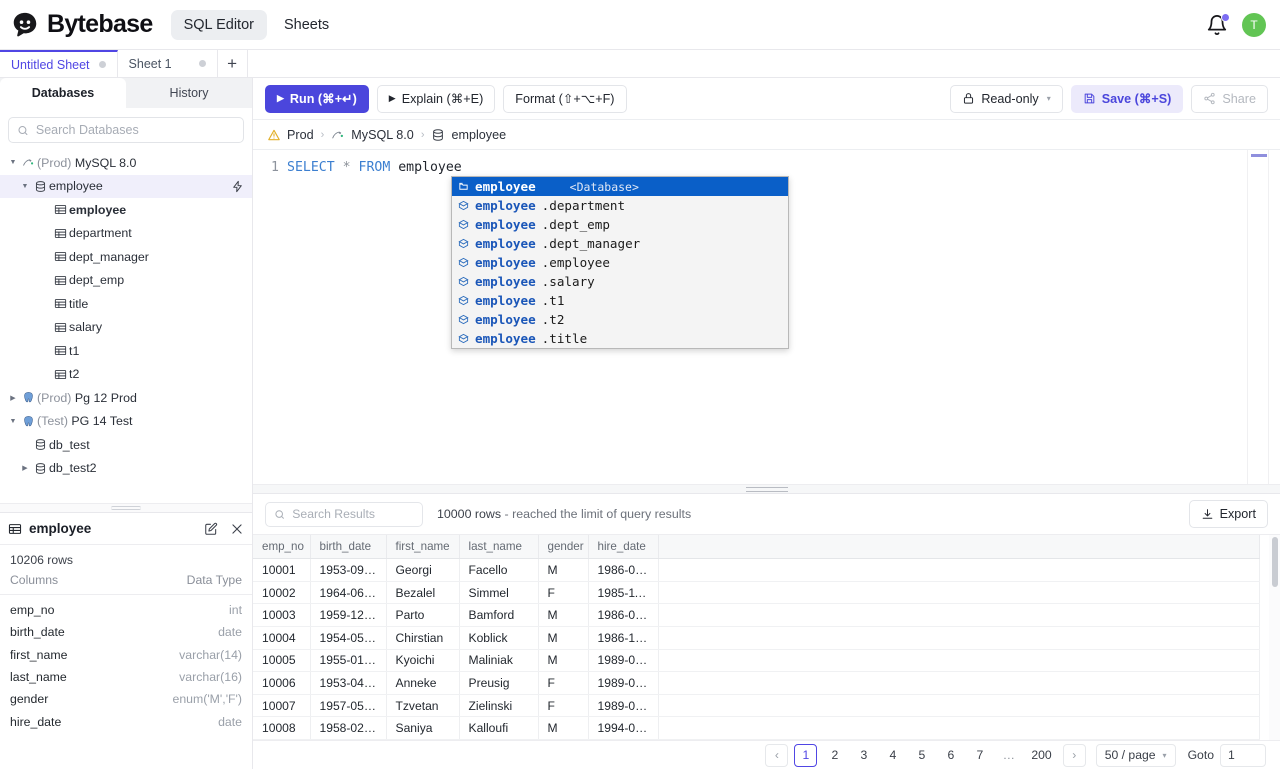  Describe the element at coordinates (348, 615) in the screenshot. I see `table-cell: 1959-12-03` at that location.